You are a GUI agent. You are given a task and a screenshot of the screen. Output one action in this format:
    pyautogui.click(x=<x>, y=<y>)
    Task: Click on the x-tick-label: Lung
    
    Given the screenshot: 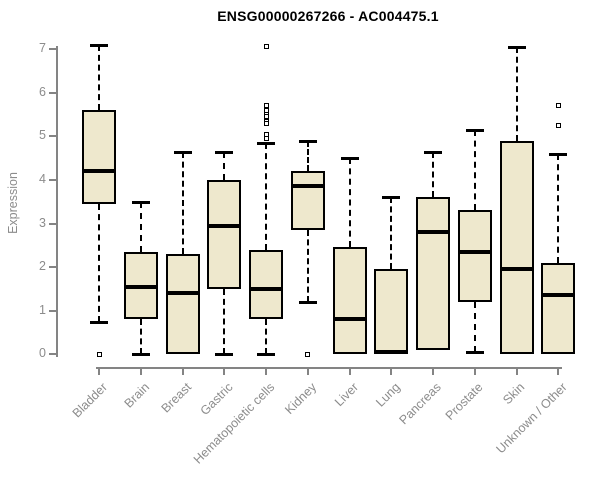 What is the action you would take?
    pyautogui.click(x=387, y=395)
    